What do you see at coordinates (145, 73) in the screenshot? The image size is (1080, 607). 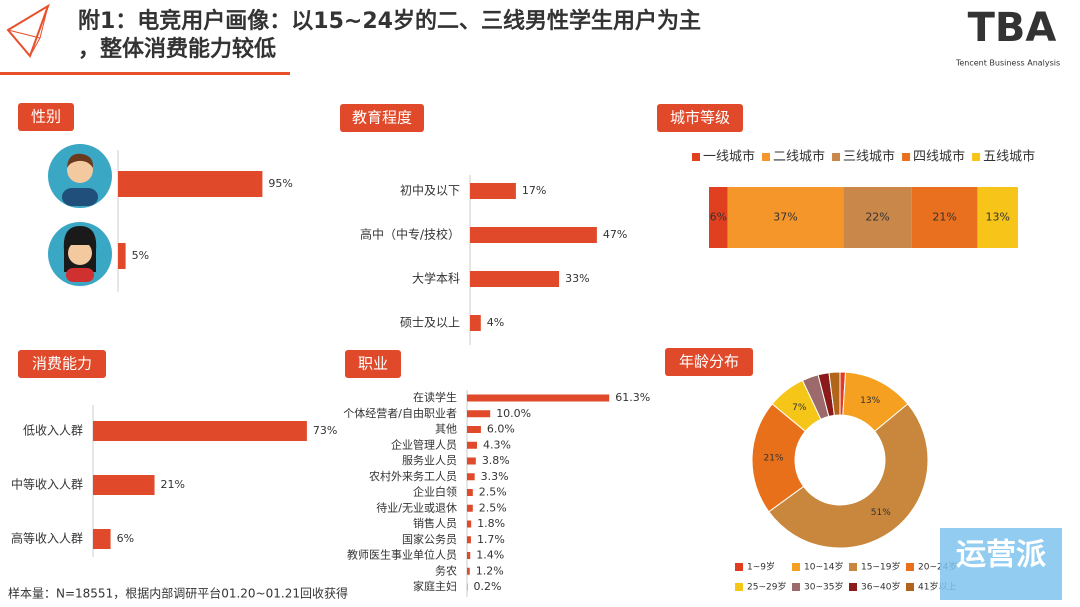 I see `title-underline` at bounding box center [145, 73].